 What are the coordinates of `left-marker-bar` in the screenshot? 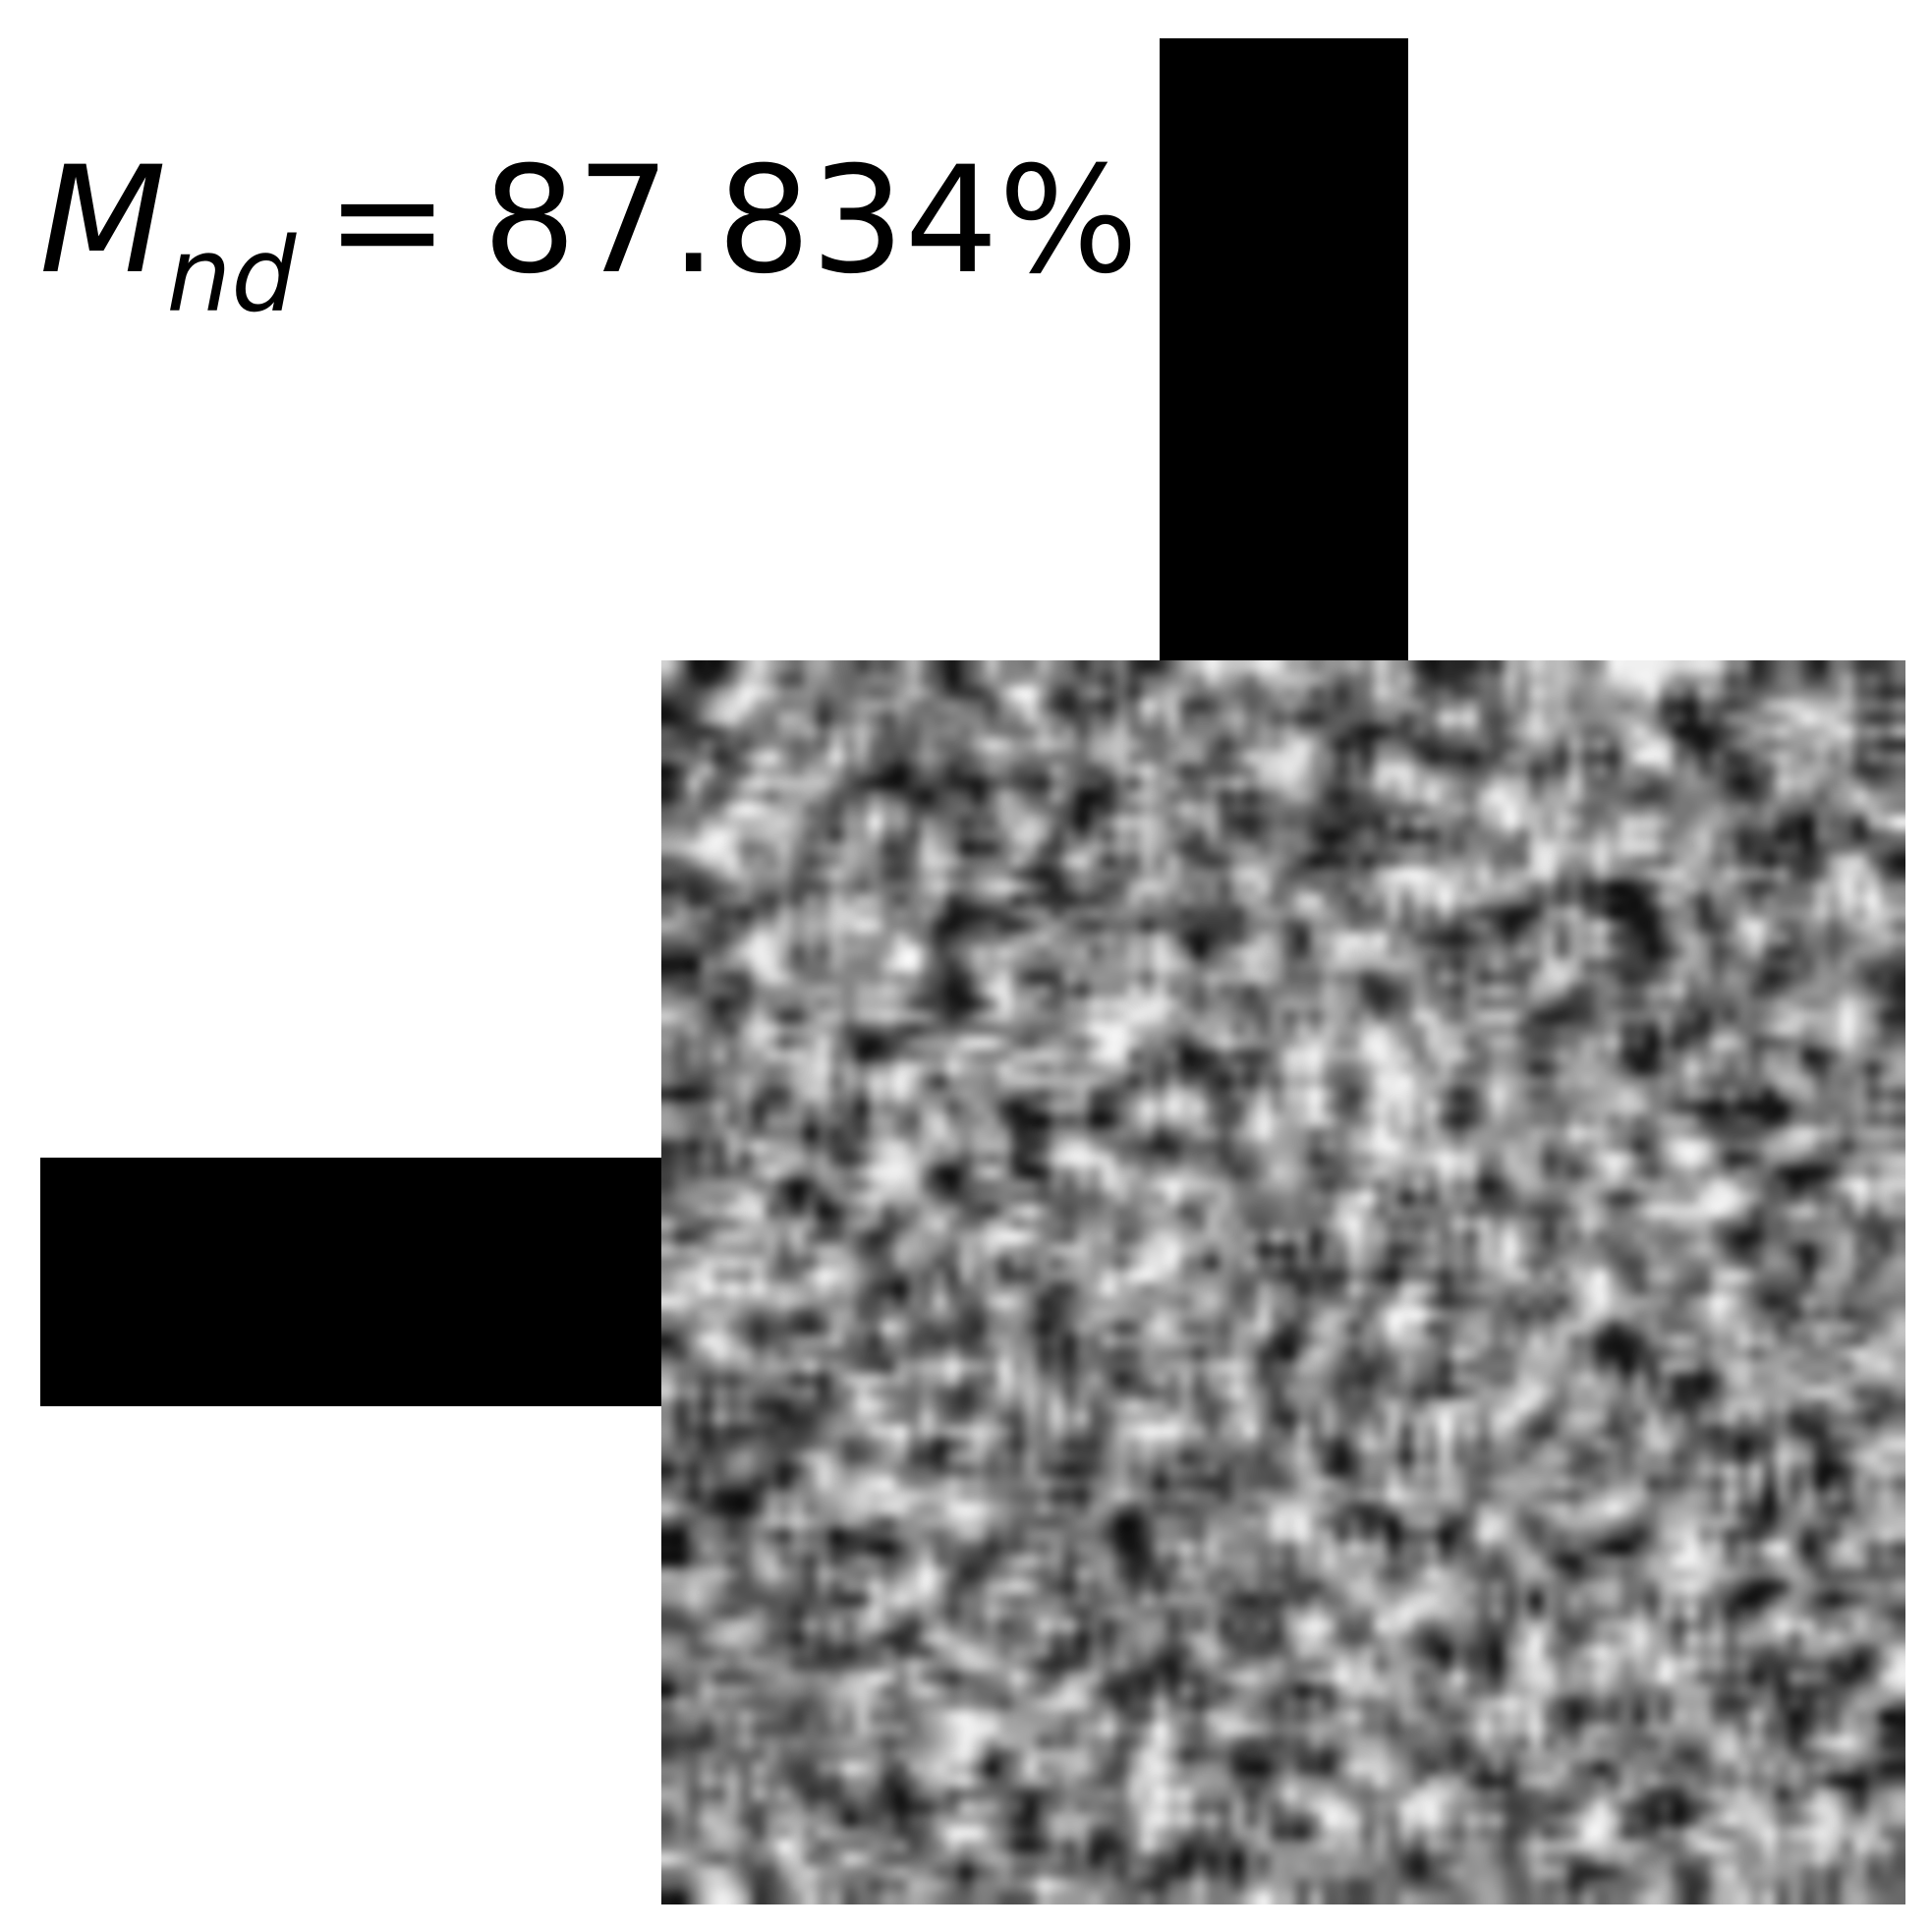 It's located at (351, 1282).